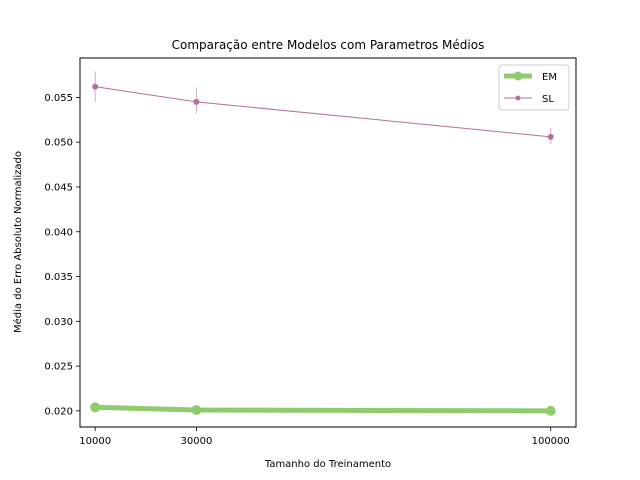  I want to click on y-tick-label: 0.050, so click(58, 143).